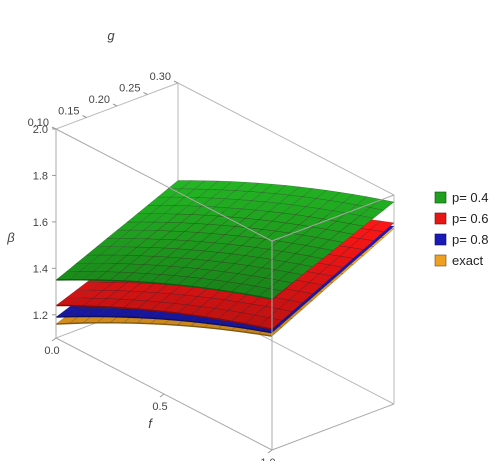 Image resolution: width=498 pixels, height=466 pixels. Describe the element at coordinates (440, 218) in the screenshot. I see `legend-swatch-p06` at that location.